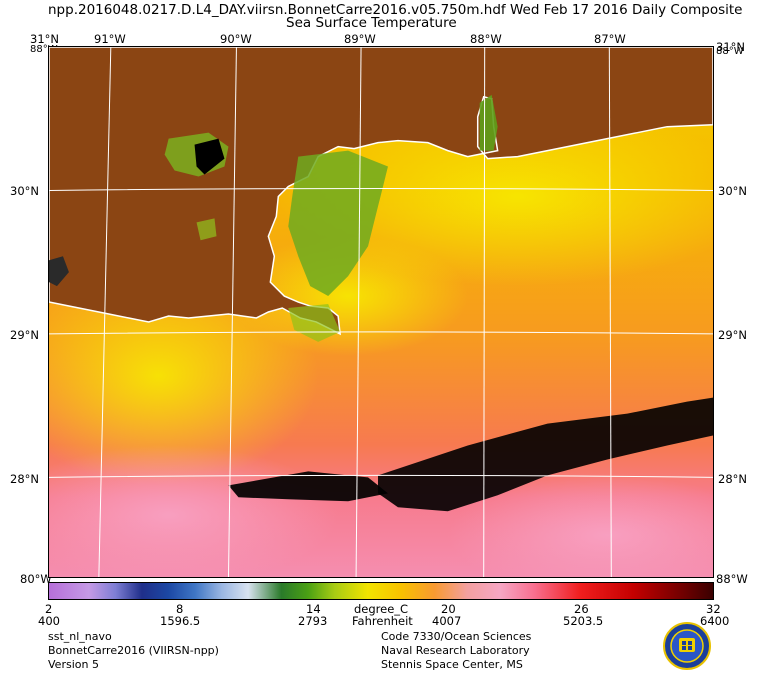 Image resolution: width=762 pixels, height=674 pixels. What do you see at coordinates (382, 621) in the screenshot?
I see `unit-fahrenheit: Fahrenheit` at bounding box center [382, 621].